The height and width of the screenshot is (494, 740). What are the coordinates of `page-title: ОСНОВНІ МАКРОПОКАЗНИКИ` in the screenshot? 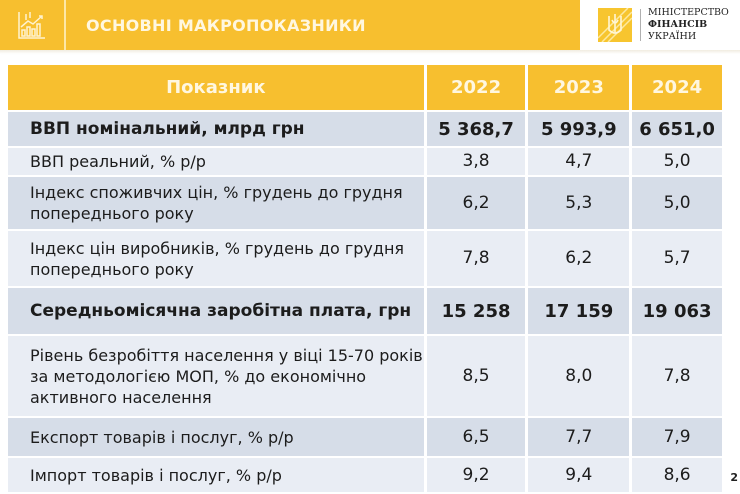 It's located at (226, 25).